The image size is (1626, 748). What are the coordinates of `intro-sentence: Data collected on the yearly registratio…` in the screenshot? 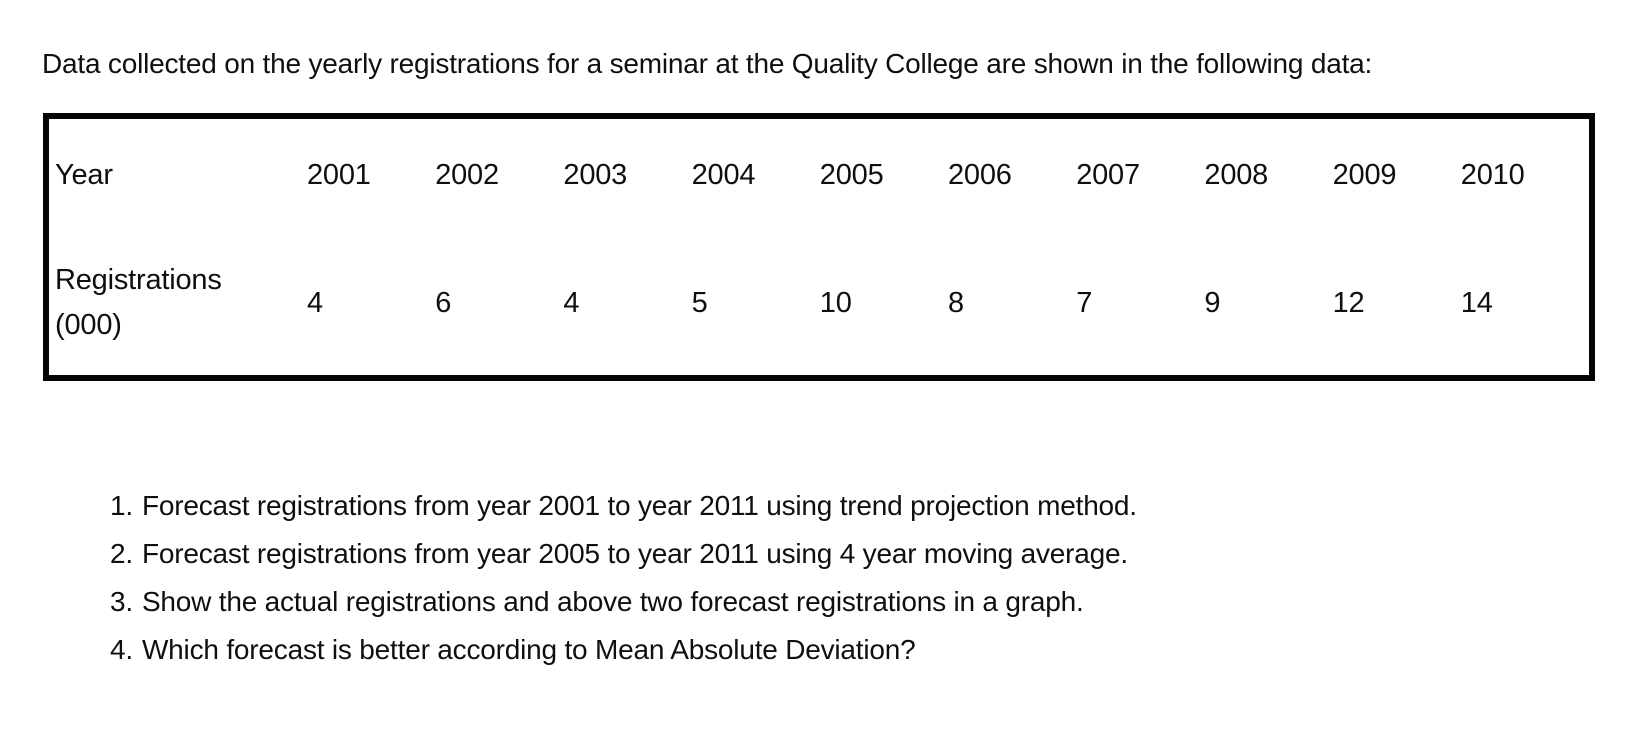 It's located at (707, 63).